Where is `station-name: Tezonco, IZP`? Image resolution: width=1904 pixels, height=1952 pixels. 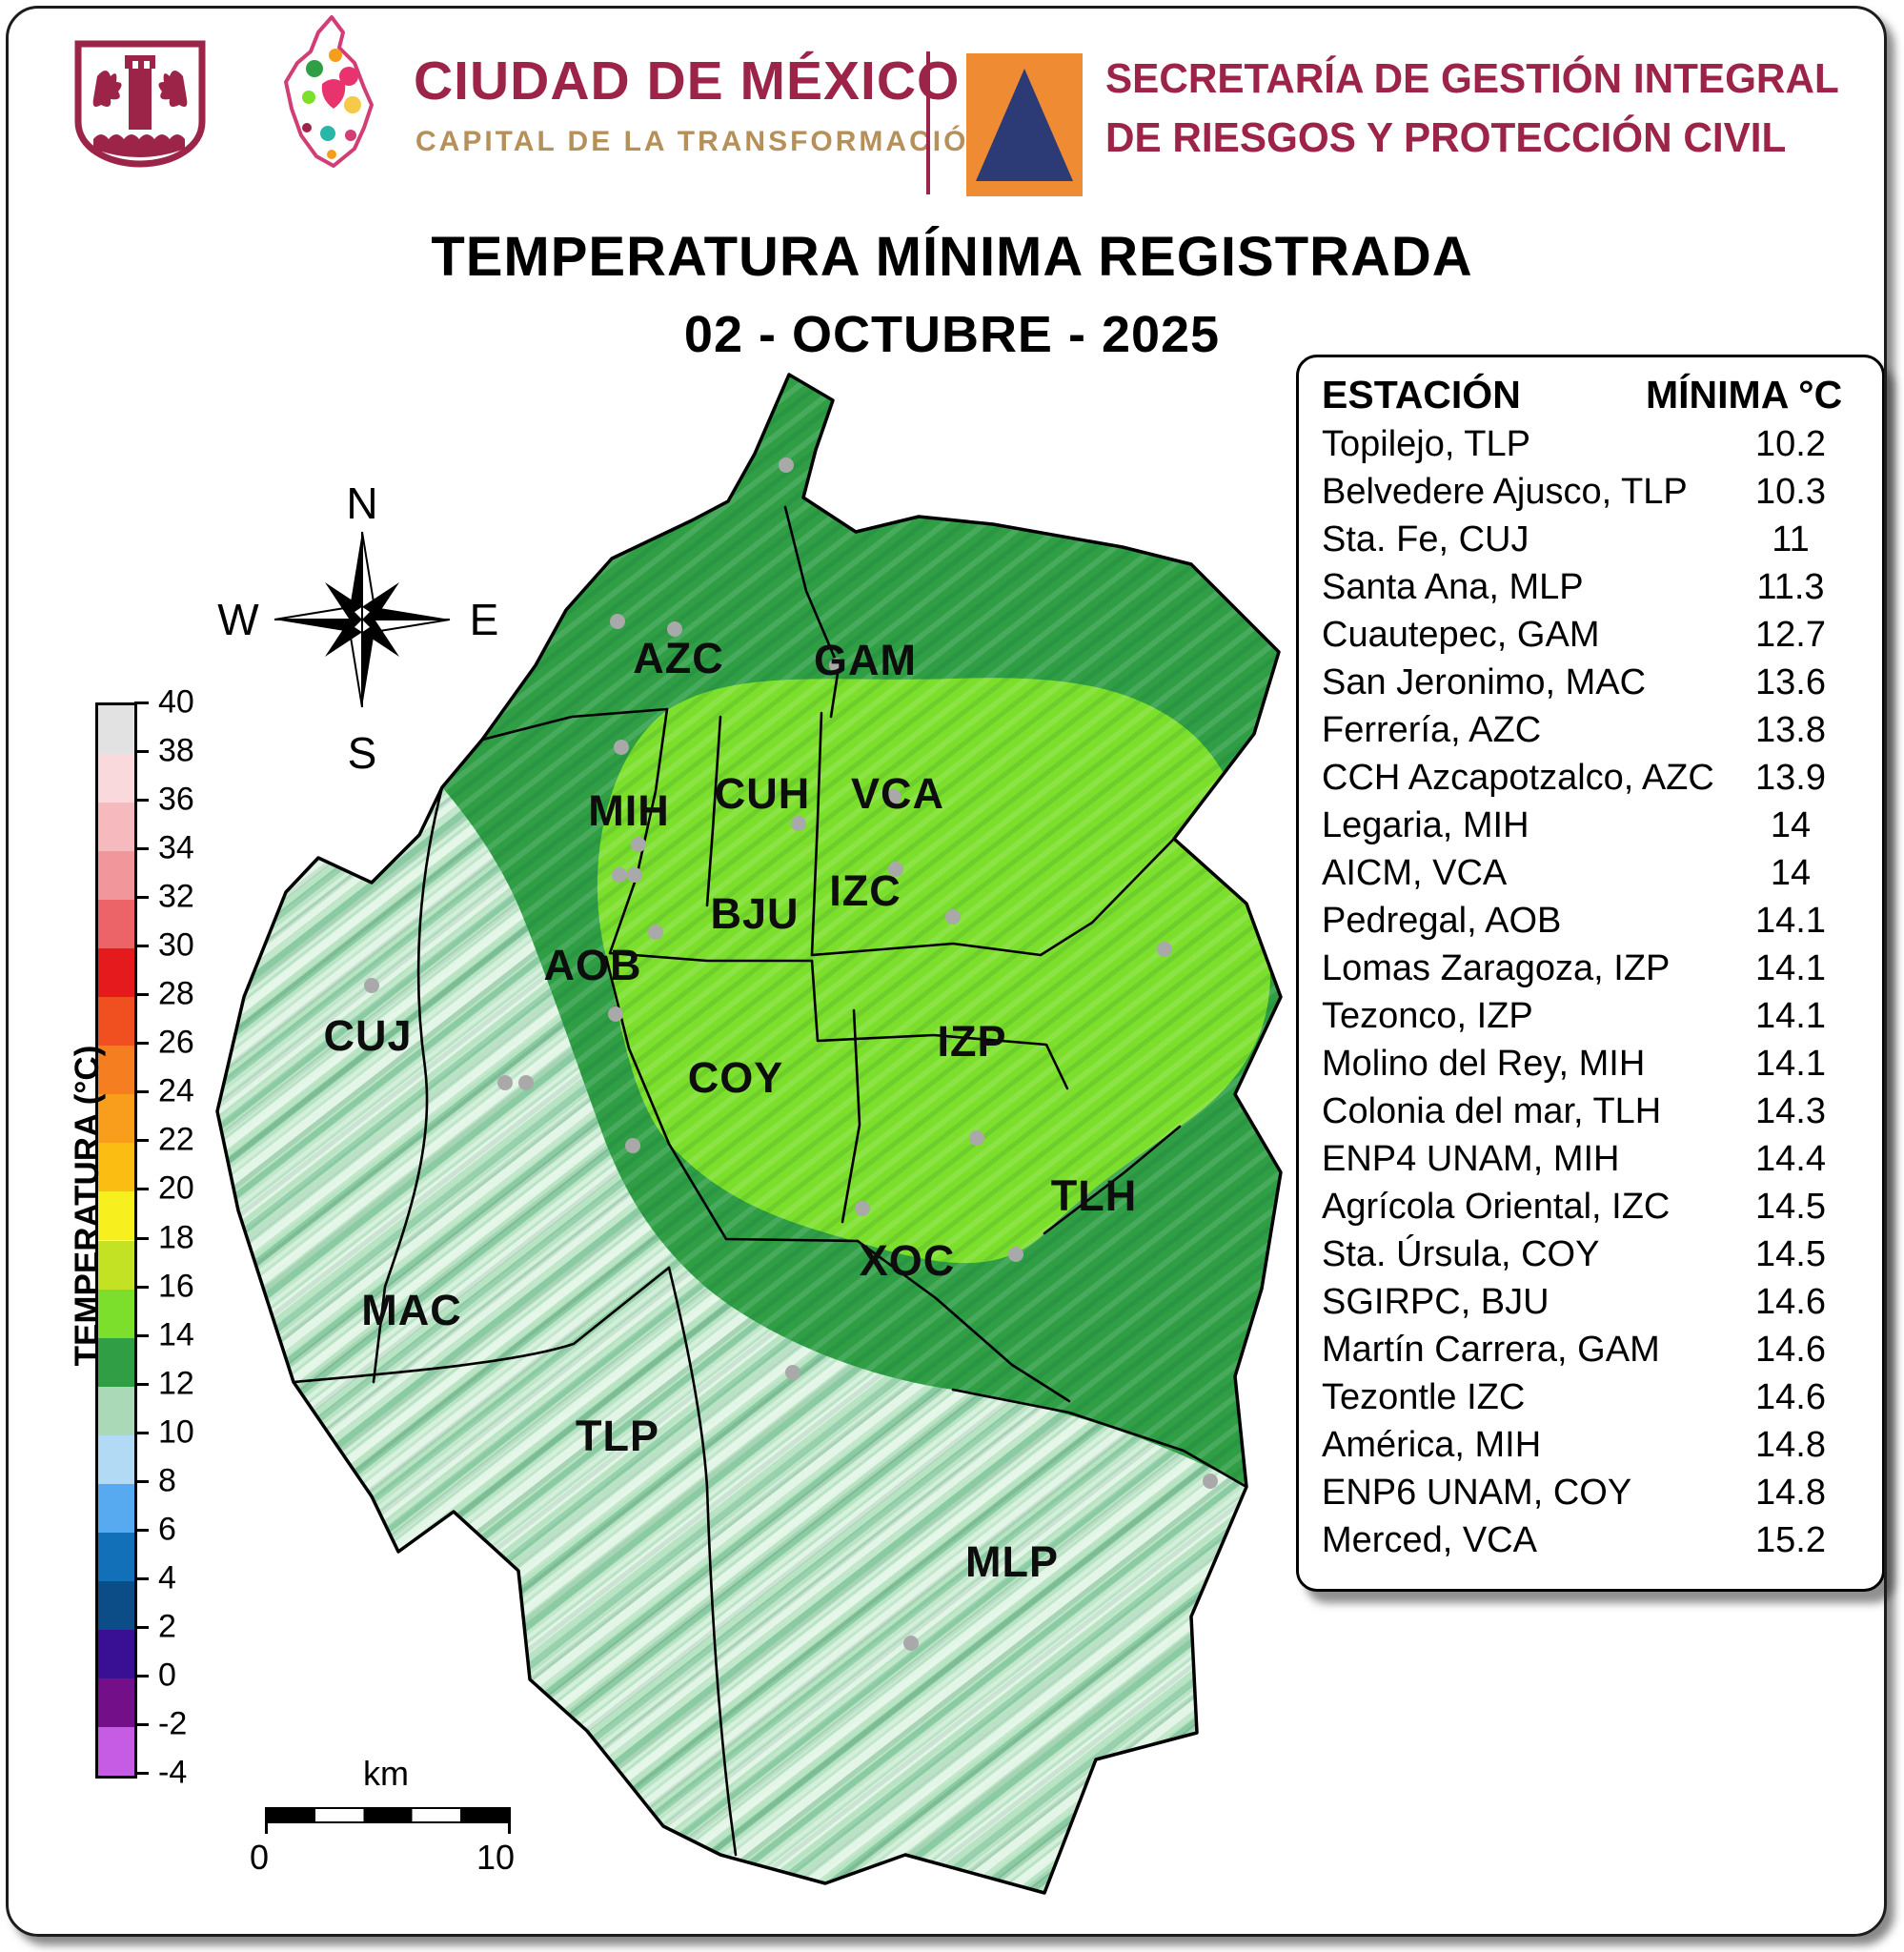 station-name: Tezonco, IZP is located at coordinates (1427, 1016).